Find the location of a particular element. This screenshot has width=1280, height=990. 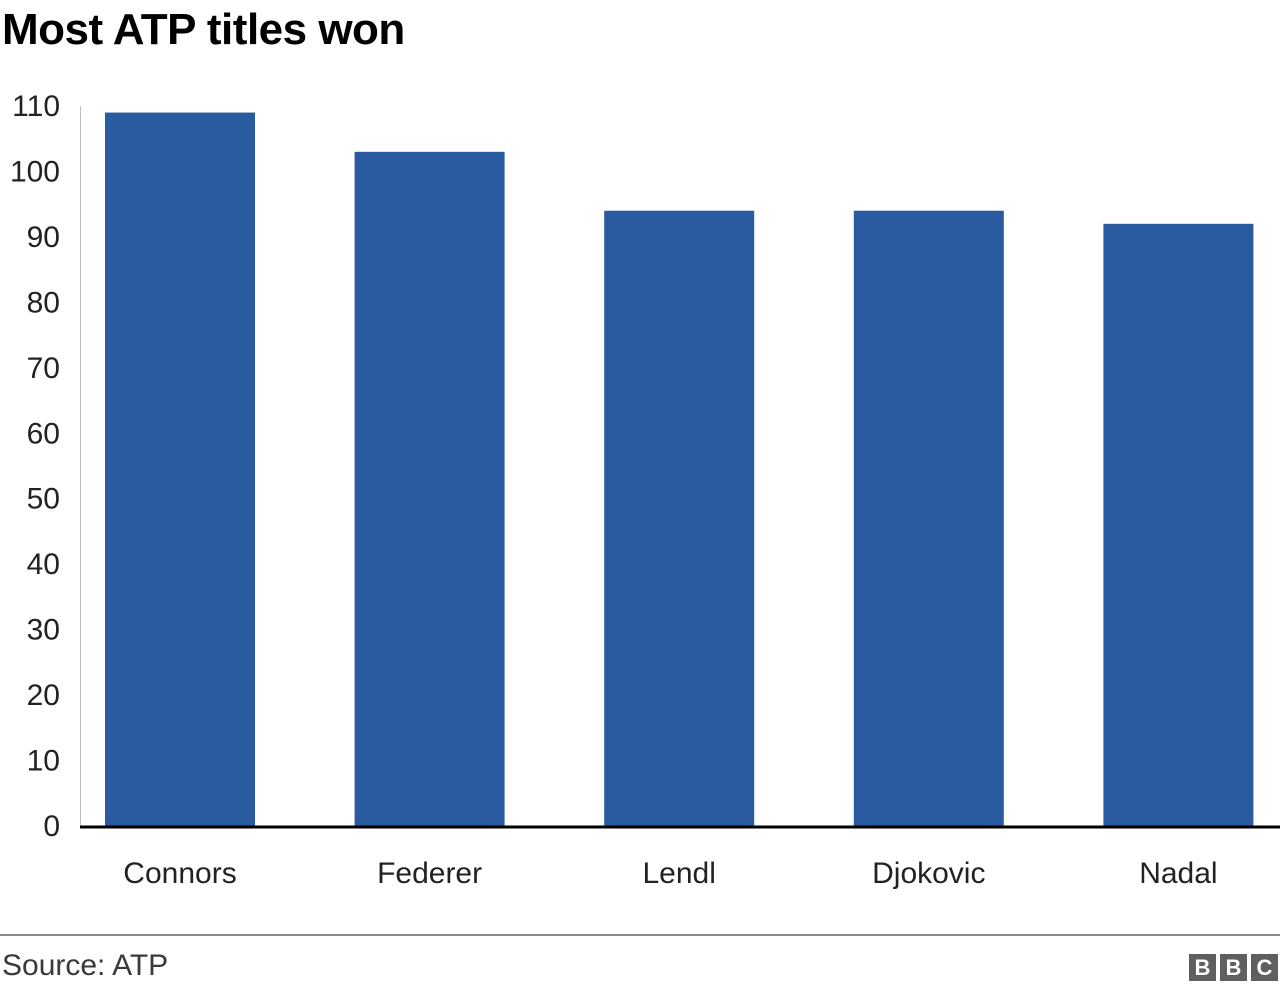

bbc-logo: B B C is located at coordinates (1233, 967).